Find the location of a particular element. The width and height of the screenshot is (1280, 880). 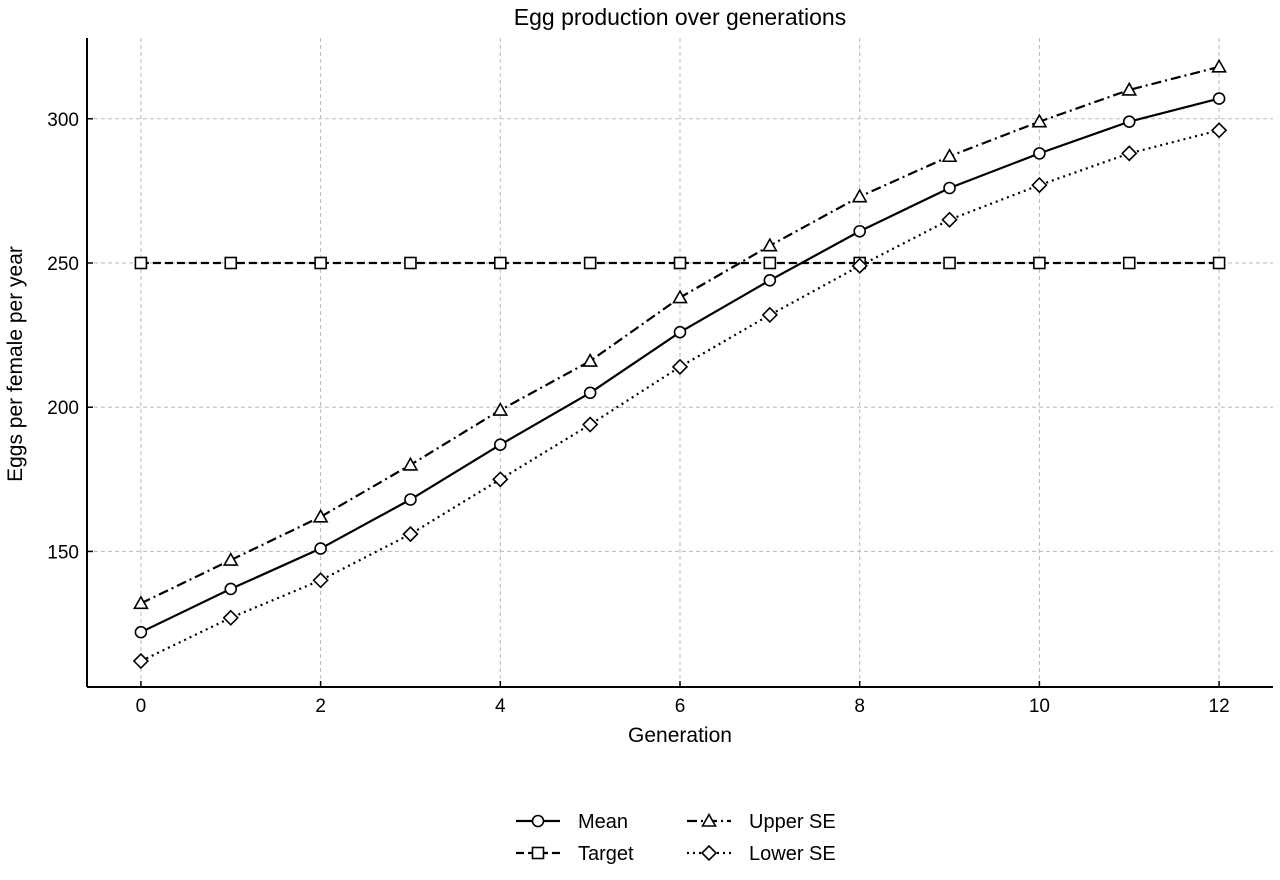

legend-label: Upper SE is located at coordinates (792, 822).